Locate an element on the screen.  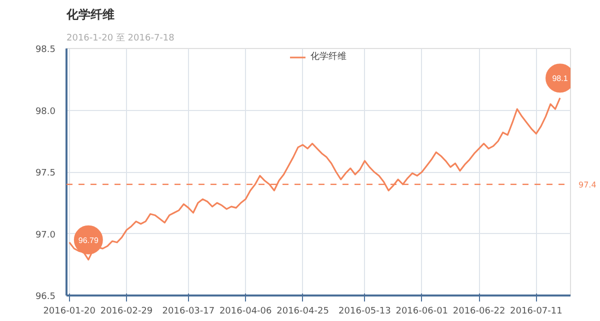
x-tick-label: 2016-01-20 is located at coordinates (69, 311).